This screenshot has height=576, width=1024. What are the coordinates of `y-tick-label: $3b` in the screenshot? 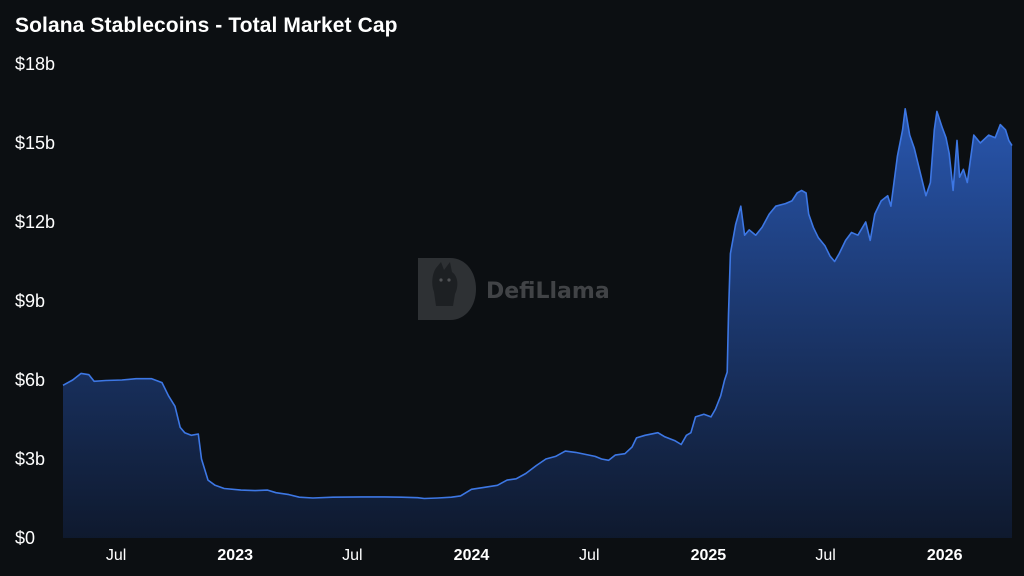 It's located at (30, 459).